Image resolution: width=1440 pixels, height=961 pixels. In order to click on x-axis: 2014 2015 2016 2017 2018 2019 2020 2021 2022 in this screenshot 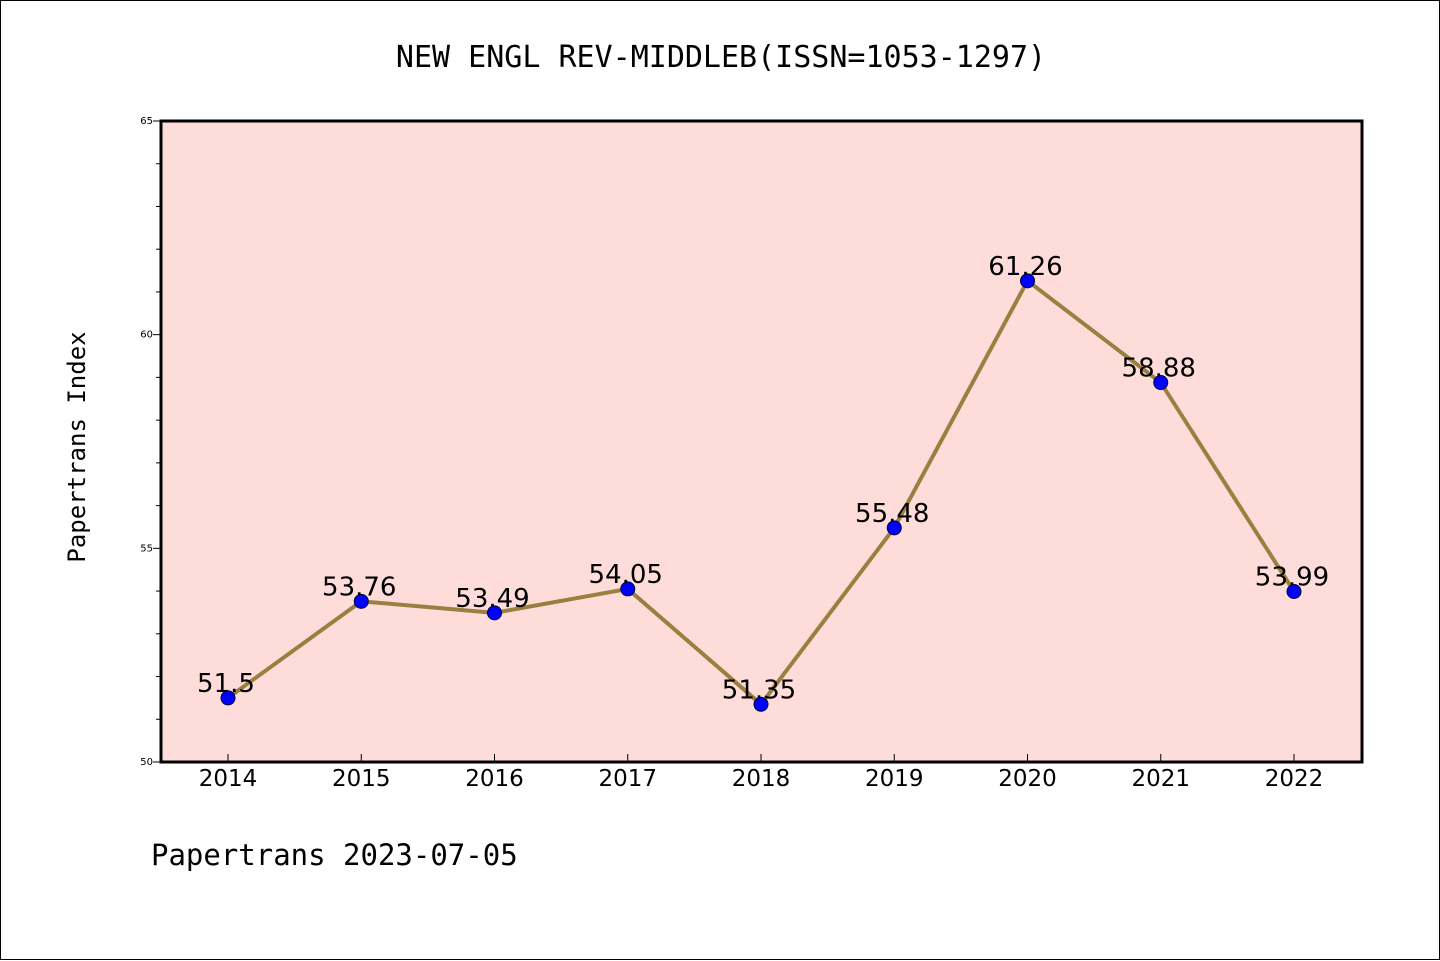, I will do `click(761, 773)`.